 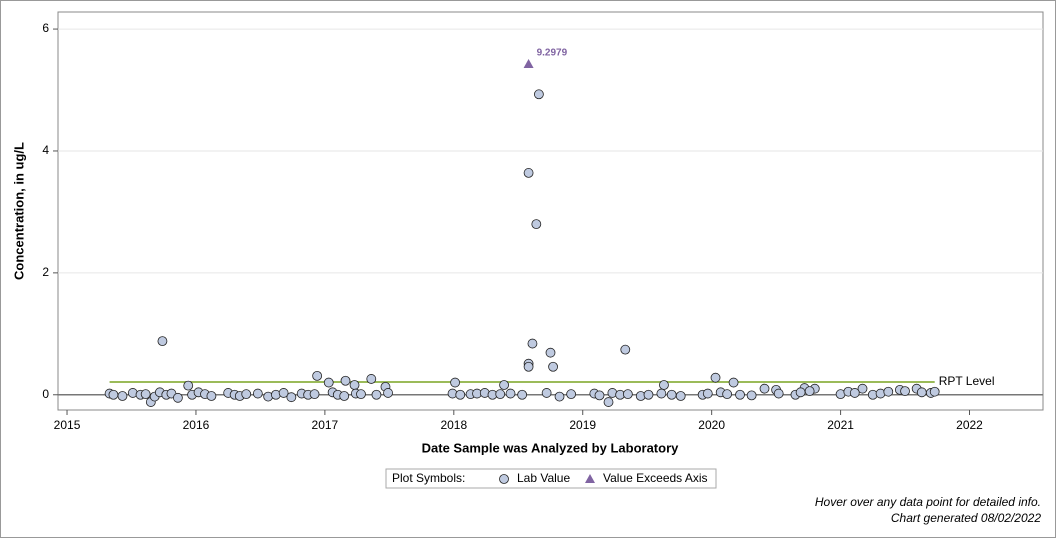 I want to click on exceeds-marker, so click(x=528, y=63).